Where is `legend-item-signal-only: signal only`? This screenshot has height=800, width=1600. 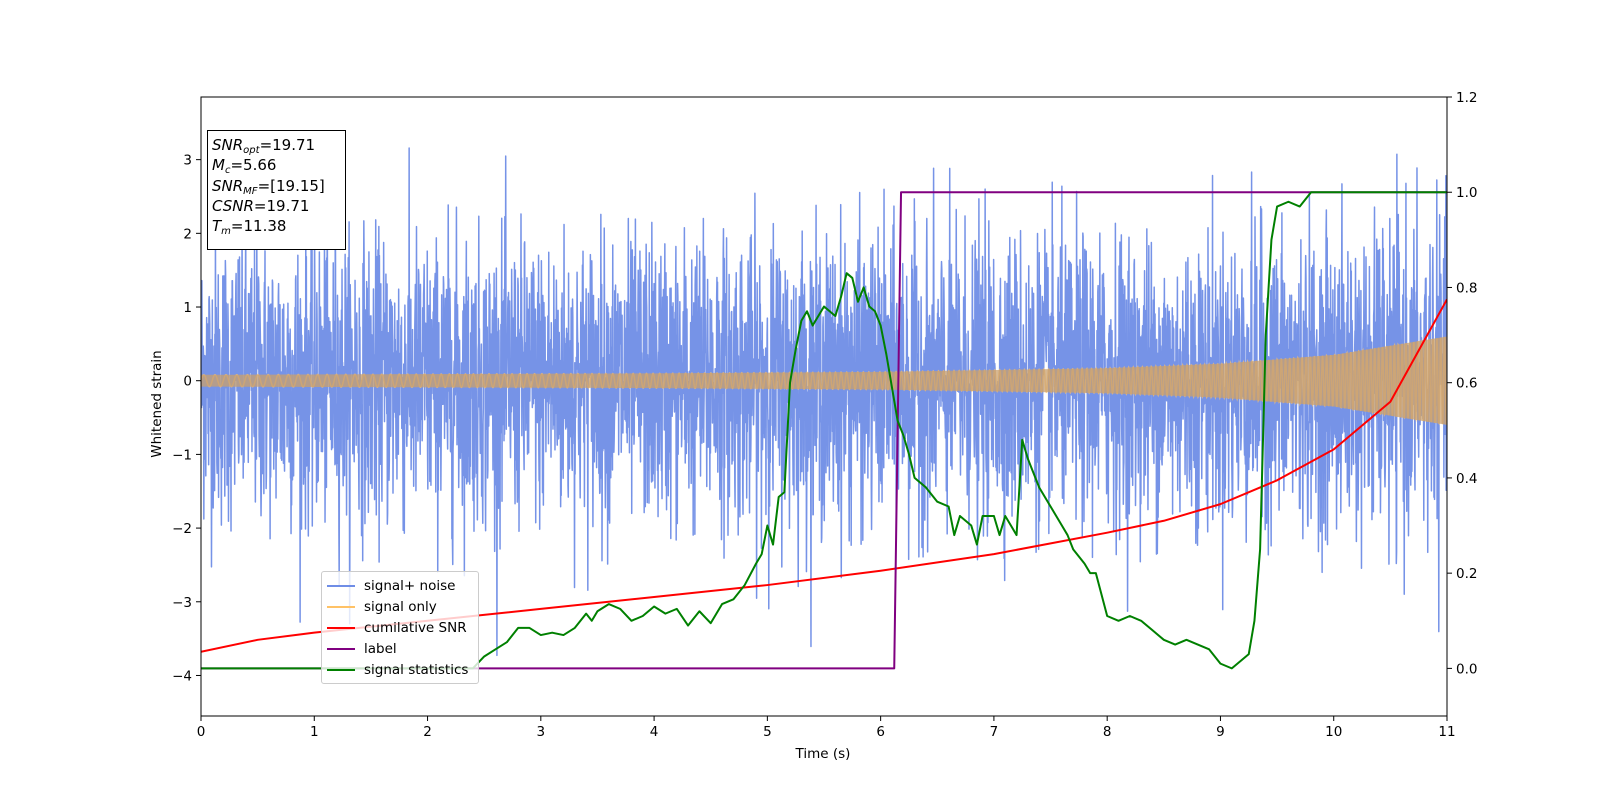 legend-item-signal-only: signal only is located at coordinates (402, 606).